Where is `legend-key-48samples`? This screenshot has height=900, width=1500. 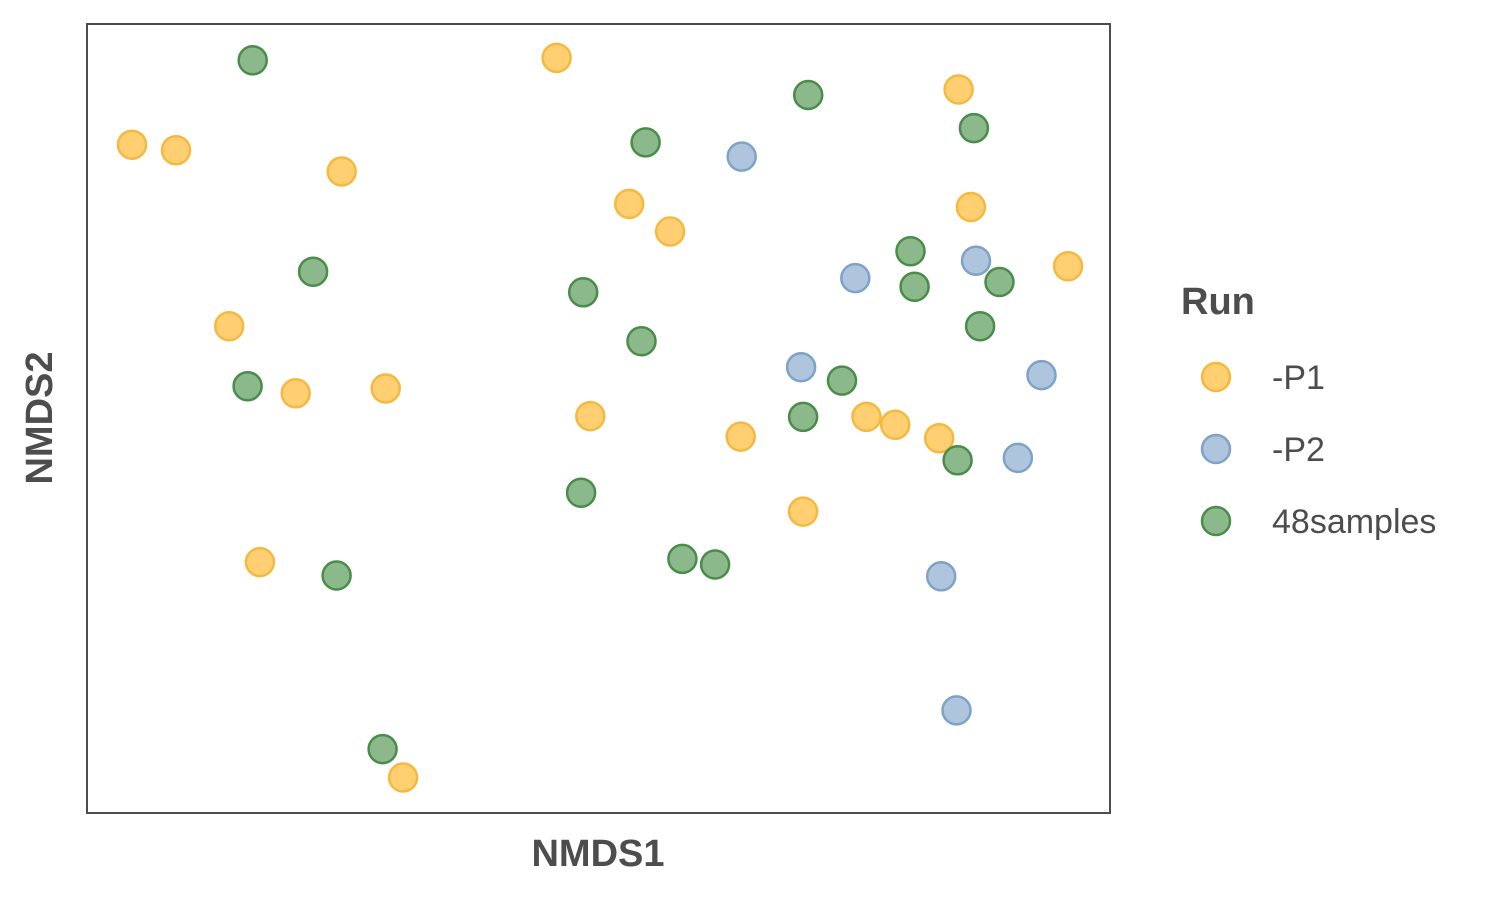 legend-key-48samples is located at coordinates (1216, 521).